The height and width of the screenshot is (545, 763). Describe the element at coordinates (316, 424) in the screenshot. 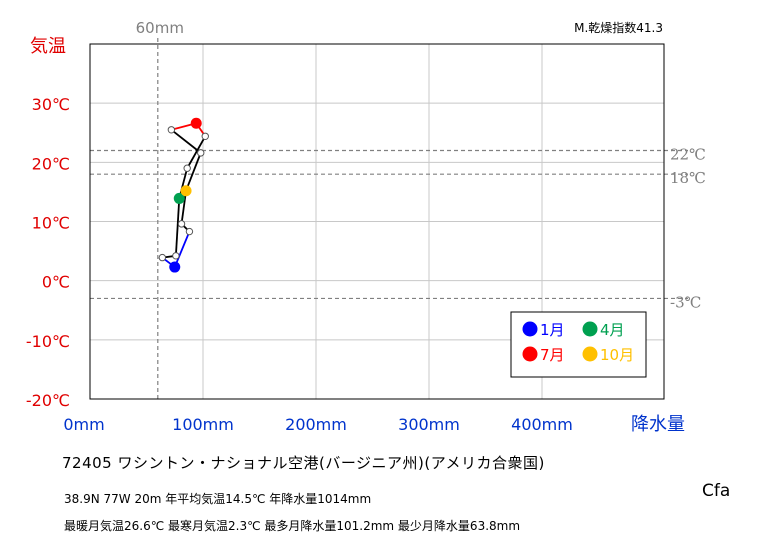

I see `x-tick-label: 200mm` at that location.